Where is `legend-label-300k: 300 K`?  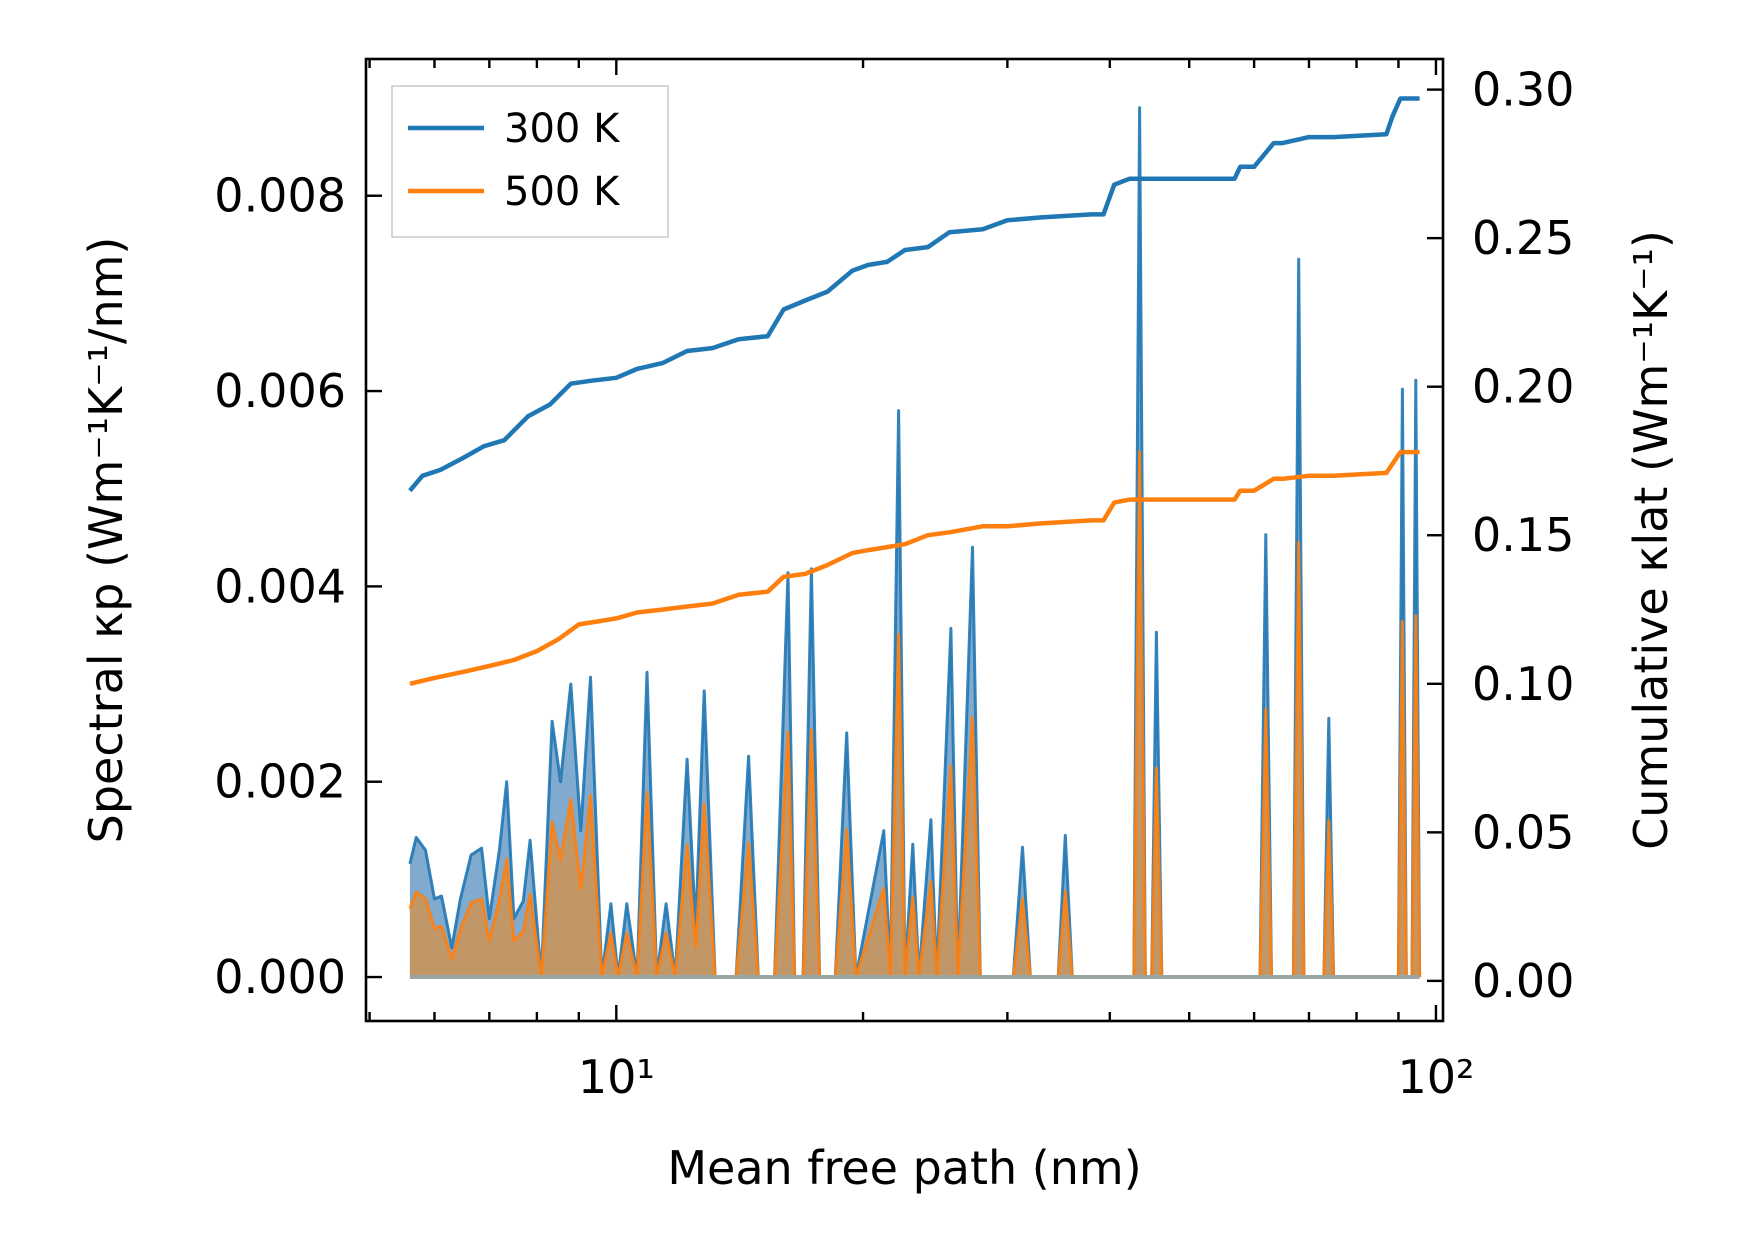 legend-label-300k: 300 K is located at coordinates (562, 129).